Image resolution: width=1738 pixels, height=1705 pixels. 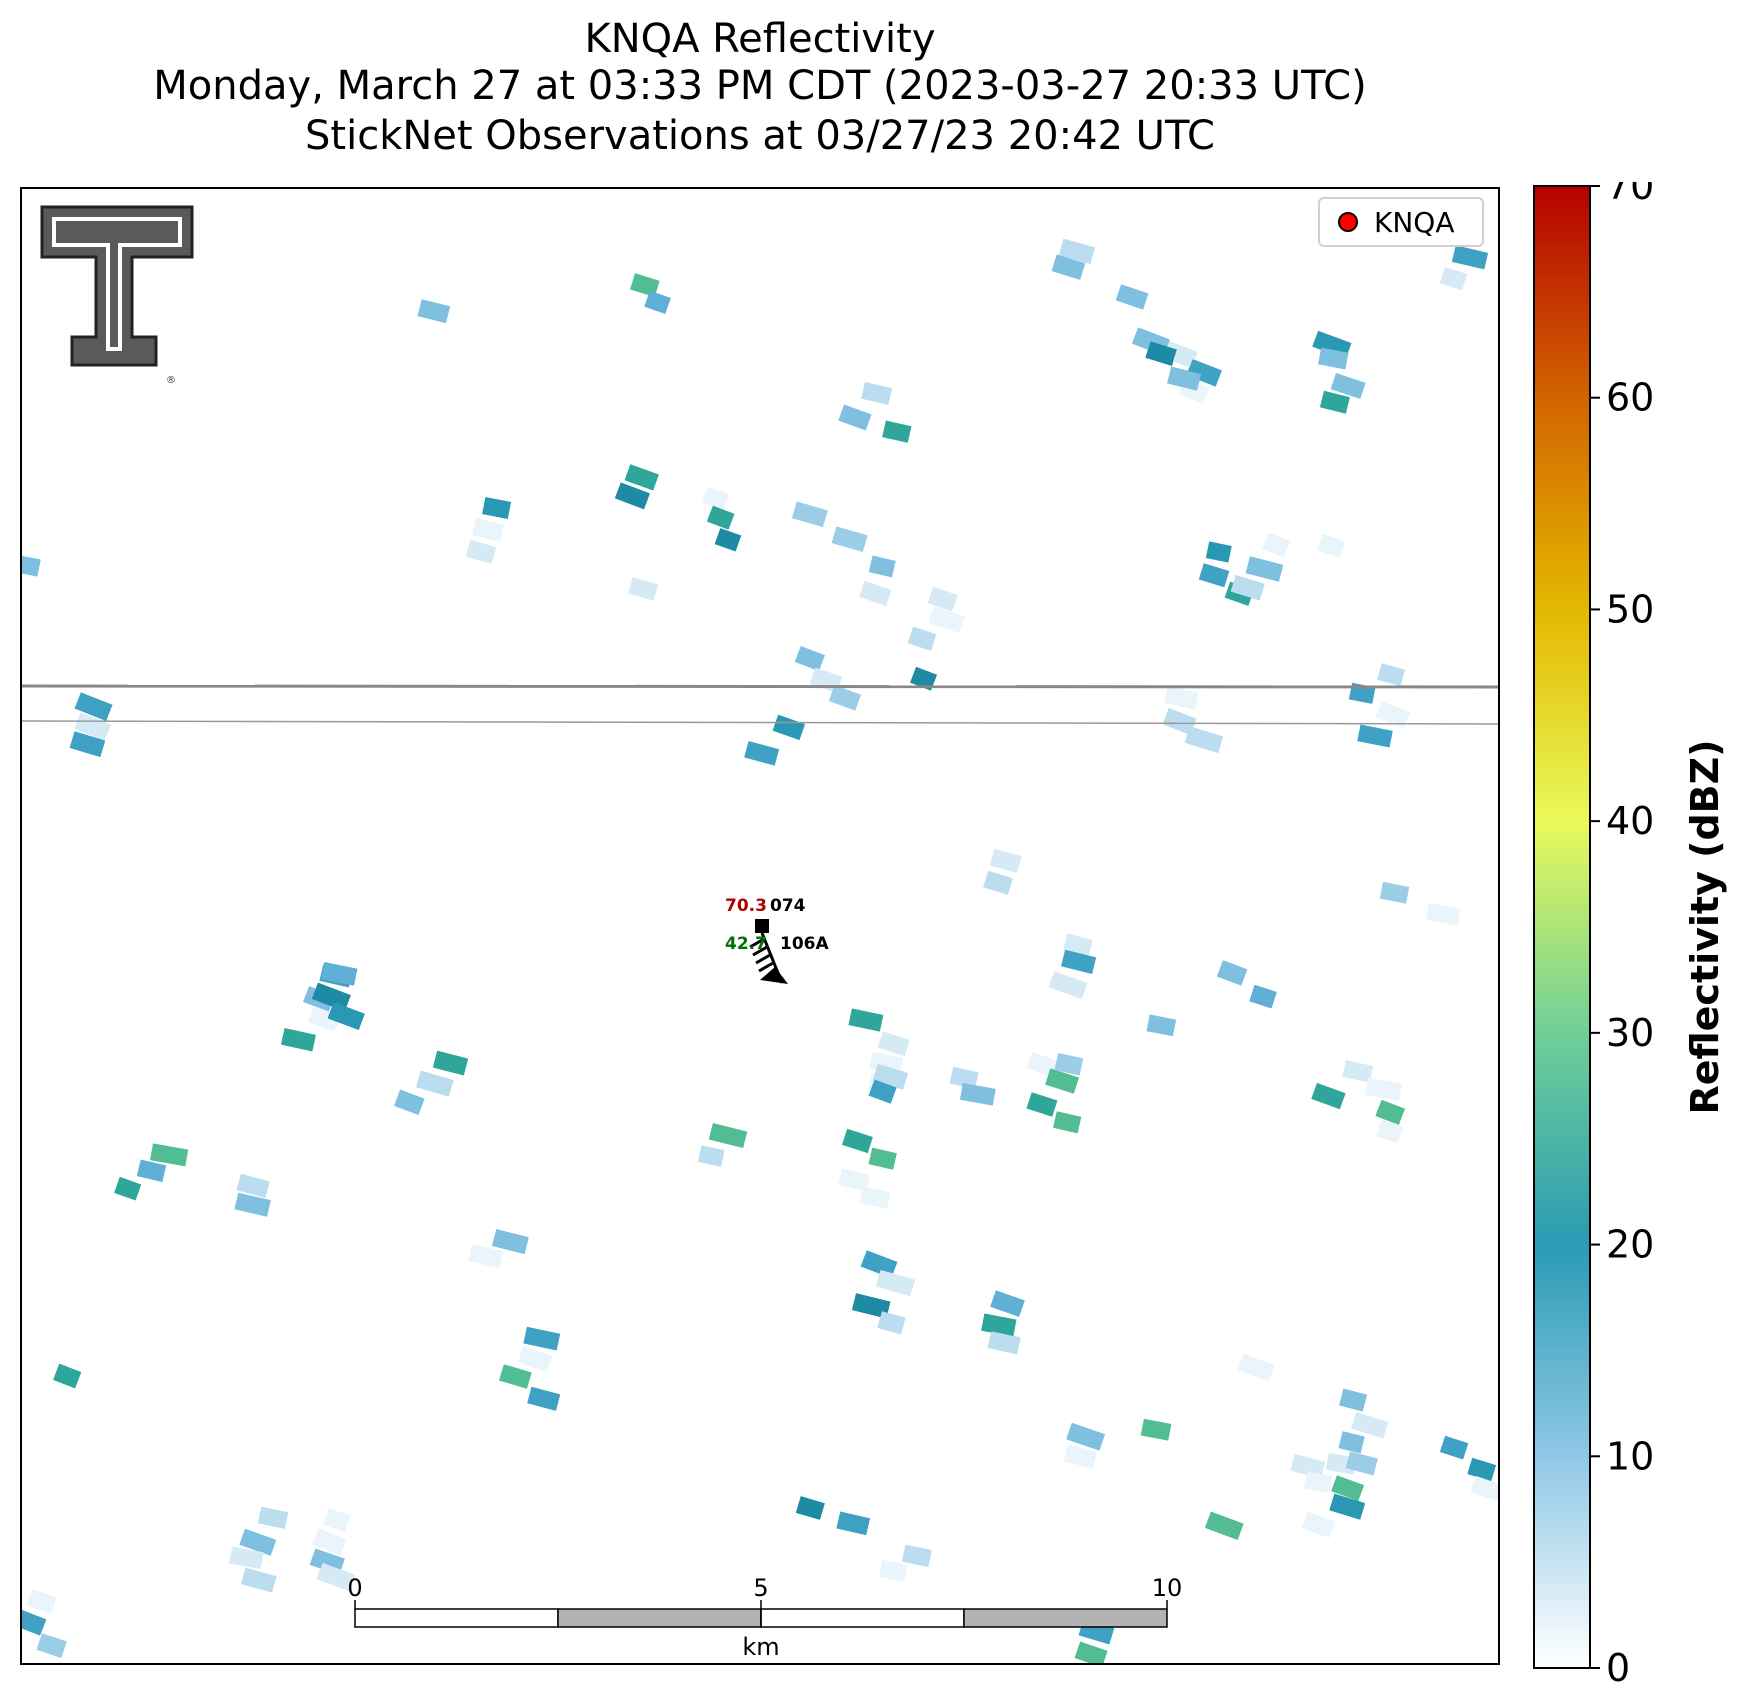 What do you see at coordinates (1630, 1456) in the screenshot?
I see `colorbar-tick-label: 10` at bounding box center [1630, 1456].